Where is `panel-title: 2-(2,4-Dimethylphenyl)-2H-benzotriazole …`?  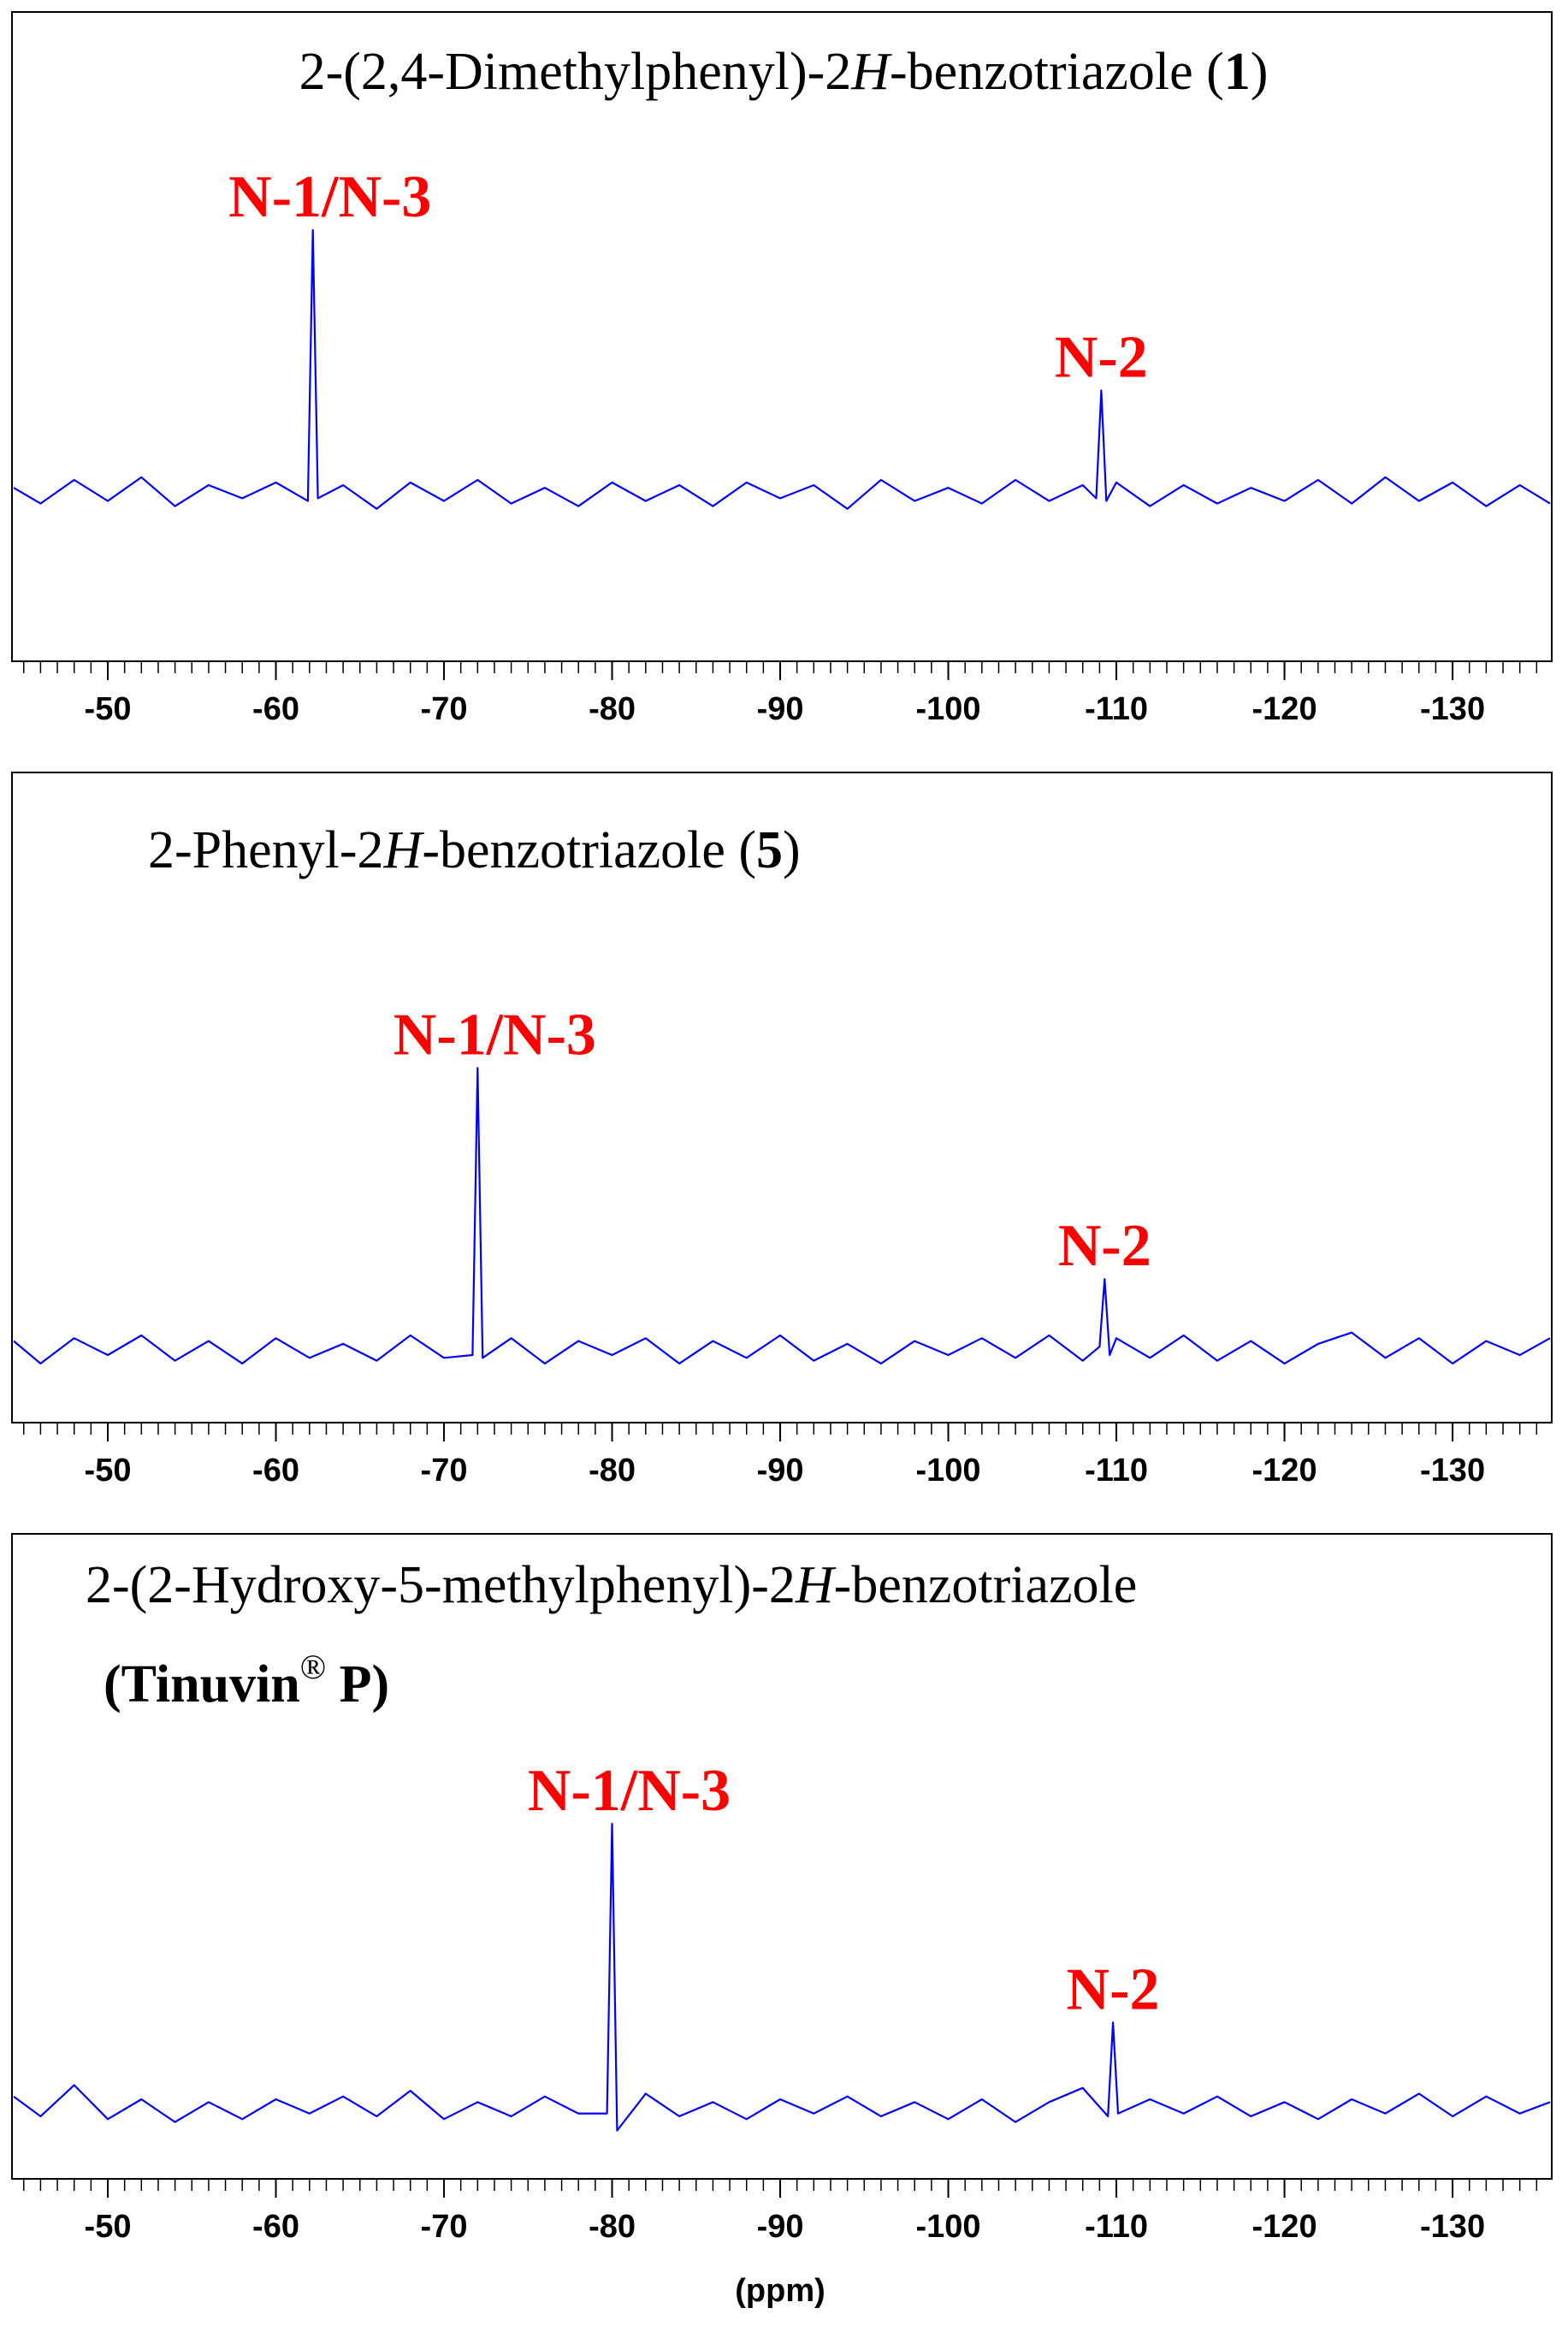 panel-title: 2-(2,4-Dimethylphenyl)-2H-benzotriazole … is located at coordinates (784, 72).